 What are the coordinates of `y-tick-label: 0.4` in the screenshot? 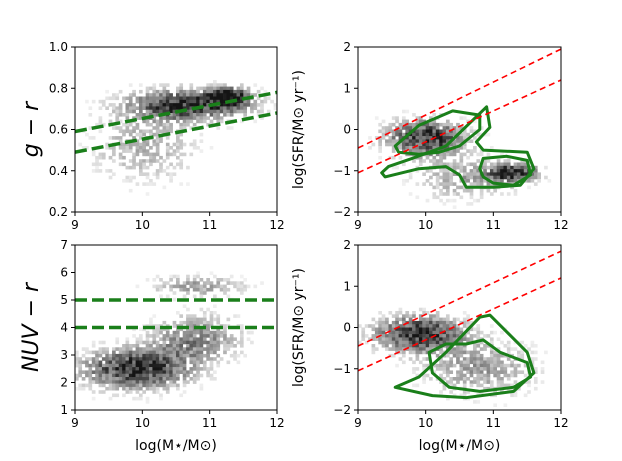 It's located at (58, 171).